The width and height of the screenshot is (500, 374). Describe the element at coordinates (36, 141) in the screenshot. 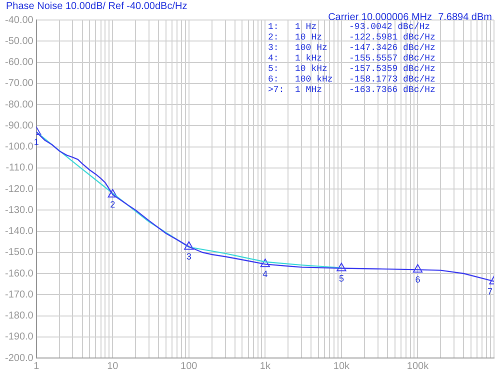

I see `annotation: 1` at that location.